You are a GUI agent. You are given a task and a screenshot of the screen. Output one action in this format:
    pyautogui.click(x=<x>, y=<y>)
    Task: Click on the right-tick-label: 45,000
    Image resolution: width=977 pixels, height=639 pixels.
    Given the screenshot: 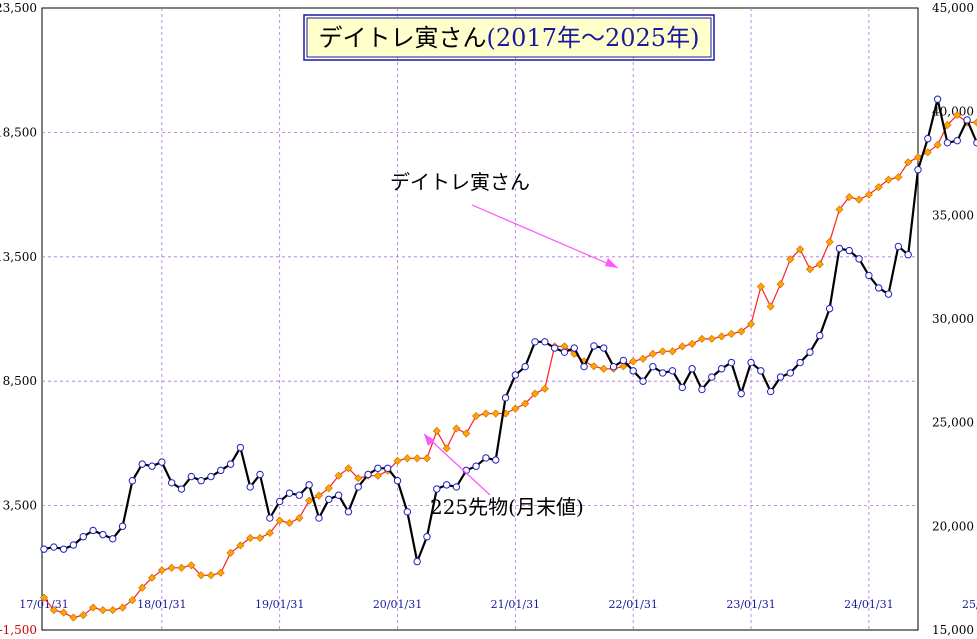 What is the action you would take?
    pyautogui.click(x=953, y=8)
    